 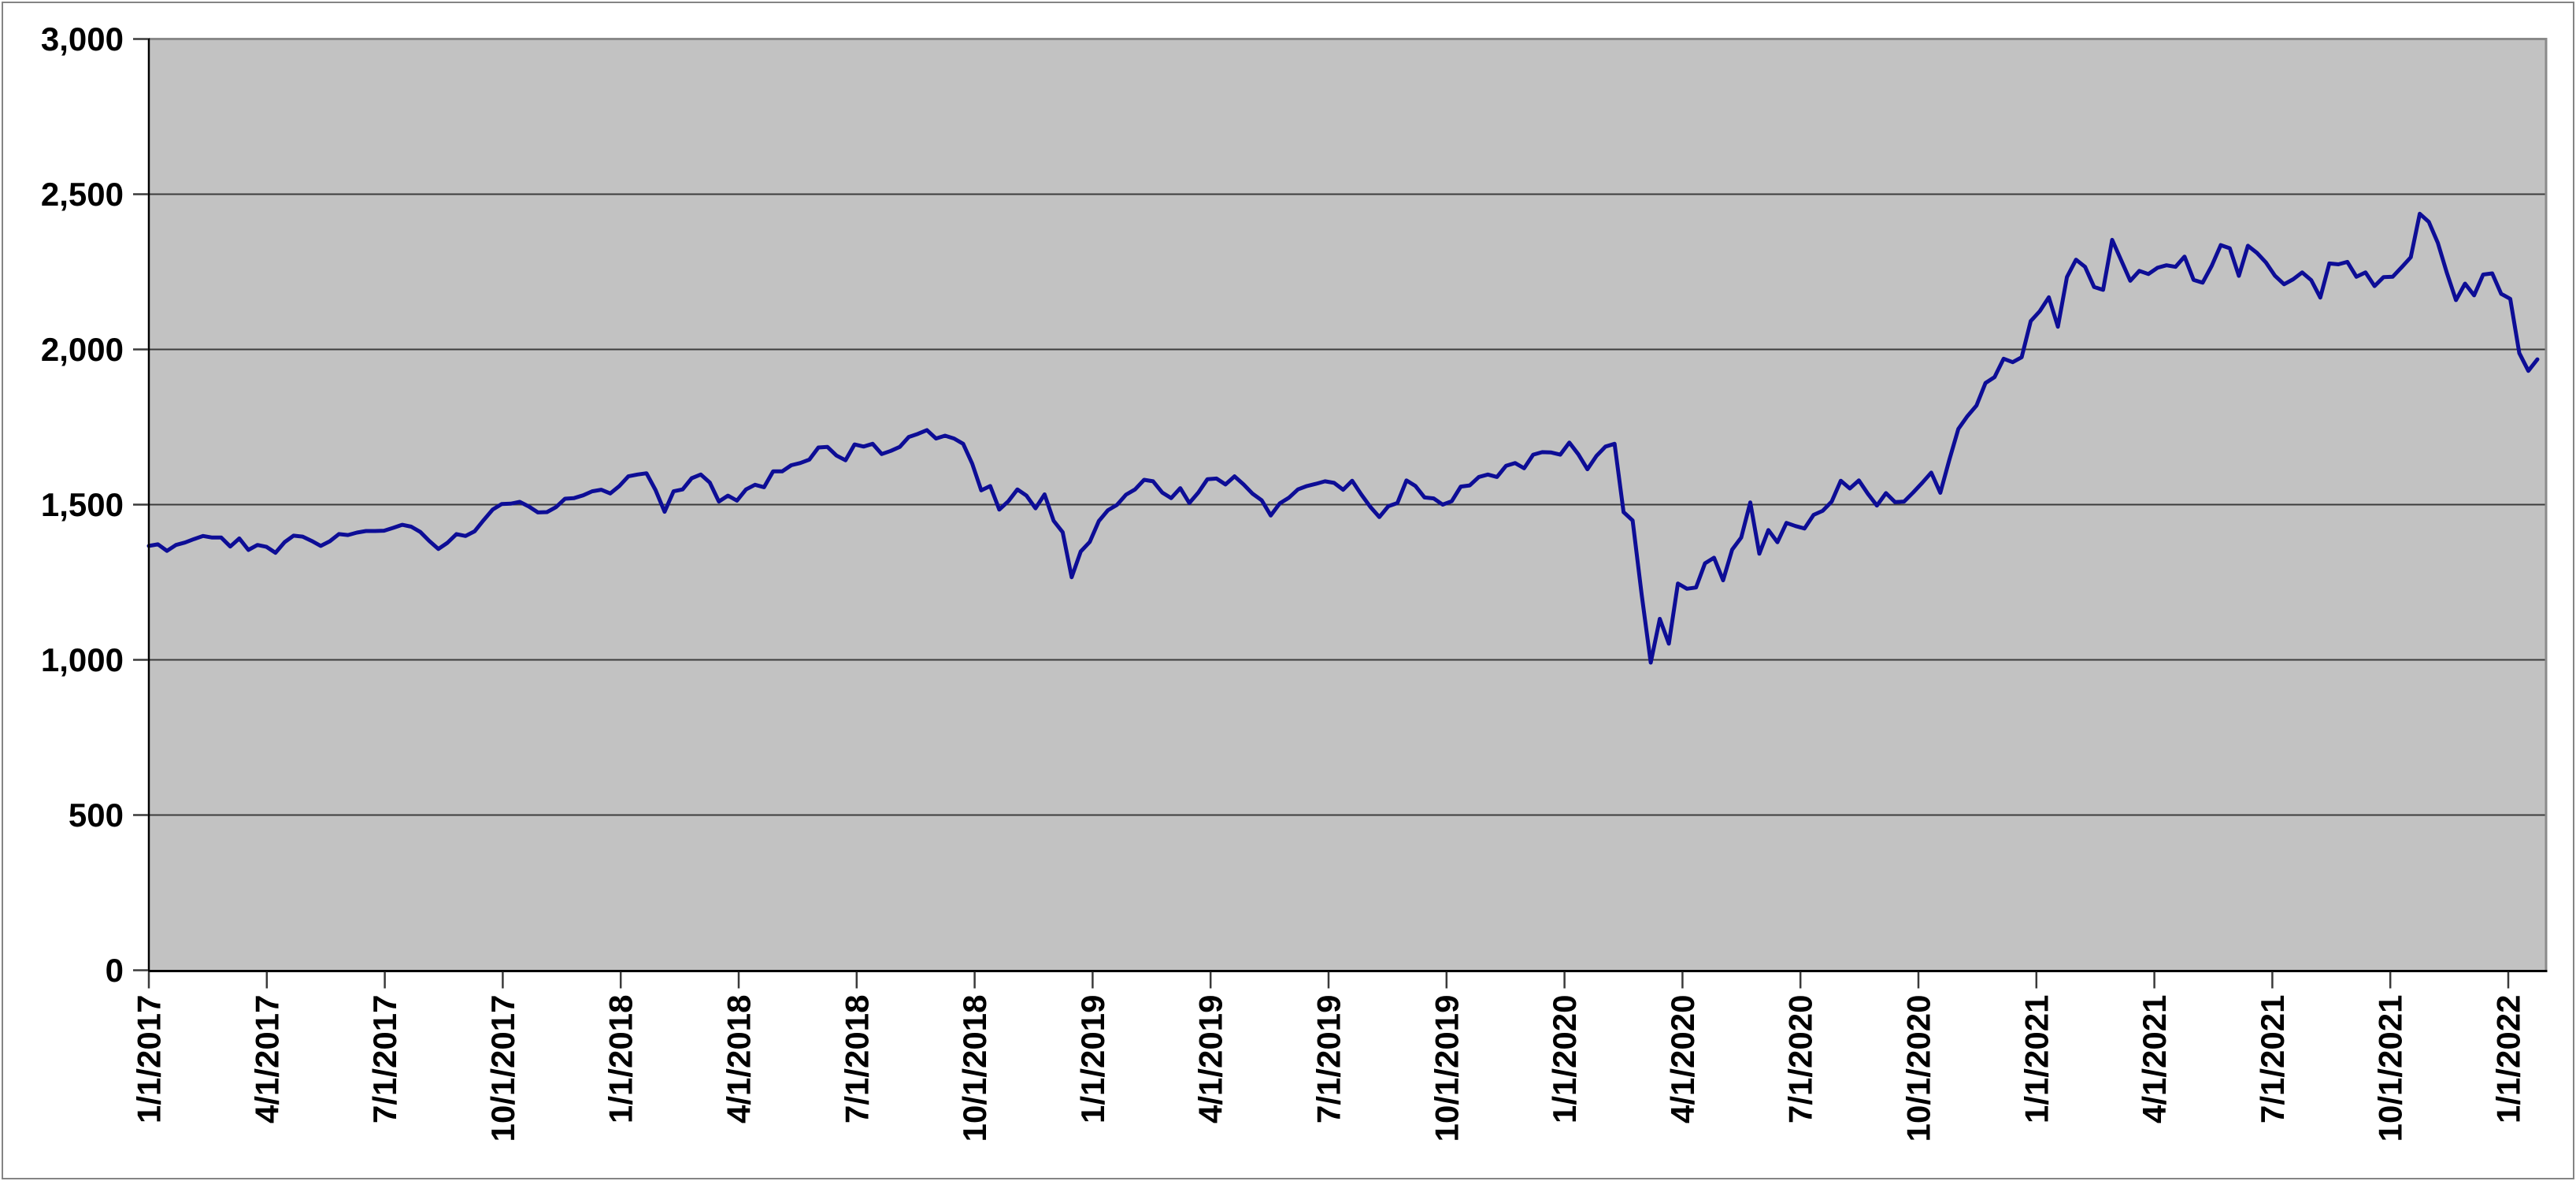 What do you see at coordinates (82, 194) in the screenshot?
I see `y-axis-label: 2,500` at bounding box center [82, 194].